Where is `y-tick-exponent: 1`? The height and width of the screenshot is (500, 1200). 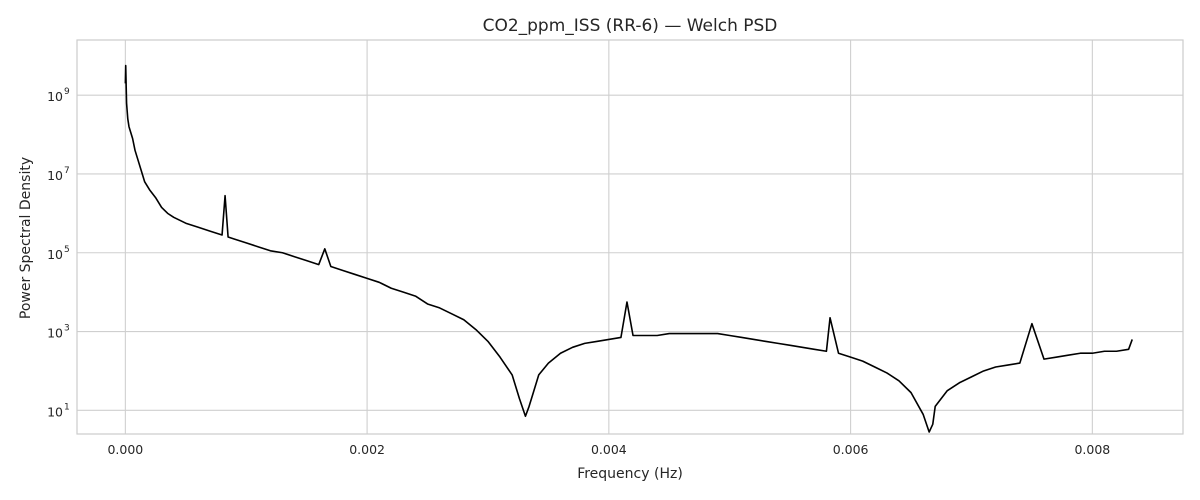 y-tick-exponent: 1 is located at coordinates (67, 407).